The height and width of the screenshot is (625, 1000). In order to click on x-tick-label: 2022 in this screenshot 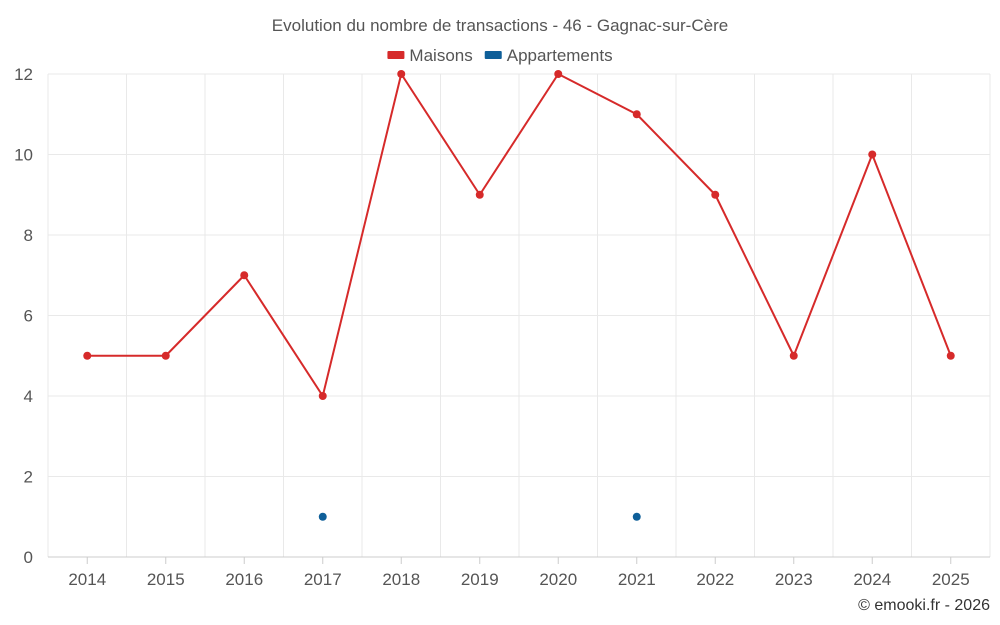, I will do `click(715, 579)`.